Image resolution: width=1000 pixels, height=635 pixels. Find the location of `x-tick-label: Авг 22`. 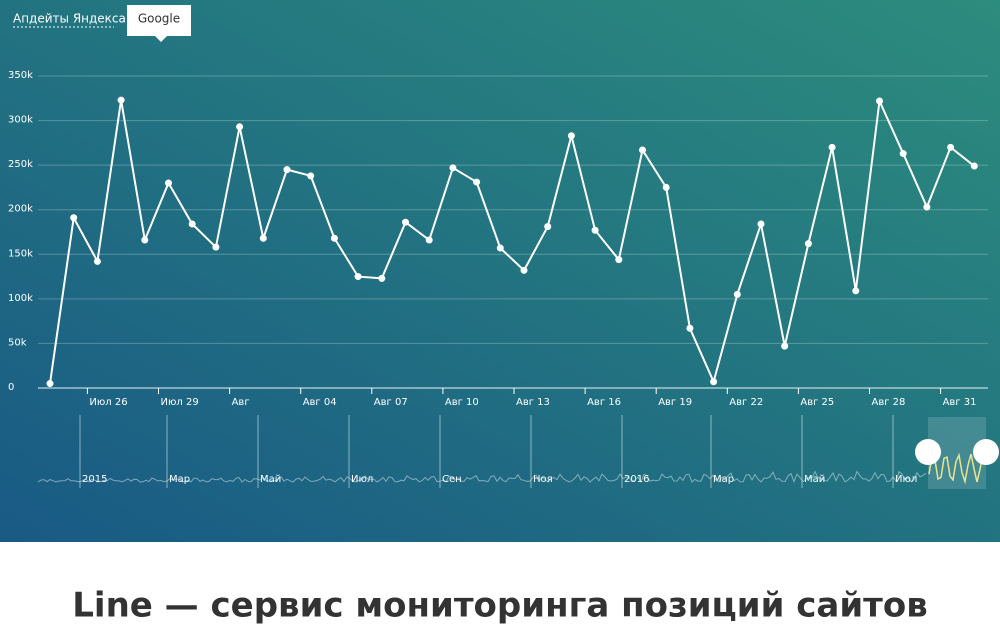

x-tick-label: Авг 22 is located at coordinates (746, 402).